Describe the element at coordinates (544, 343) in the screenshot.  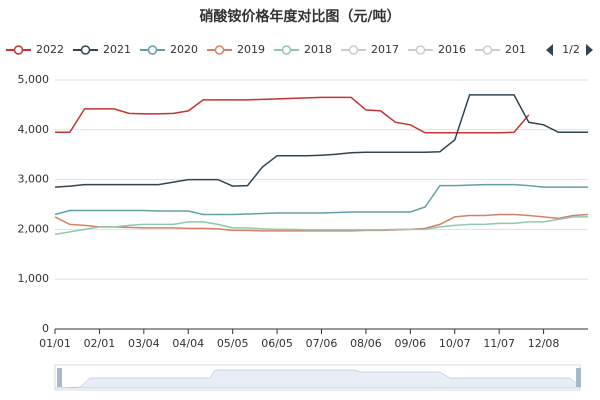
I see `x-tick-label: 12/08` at that location.